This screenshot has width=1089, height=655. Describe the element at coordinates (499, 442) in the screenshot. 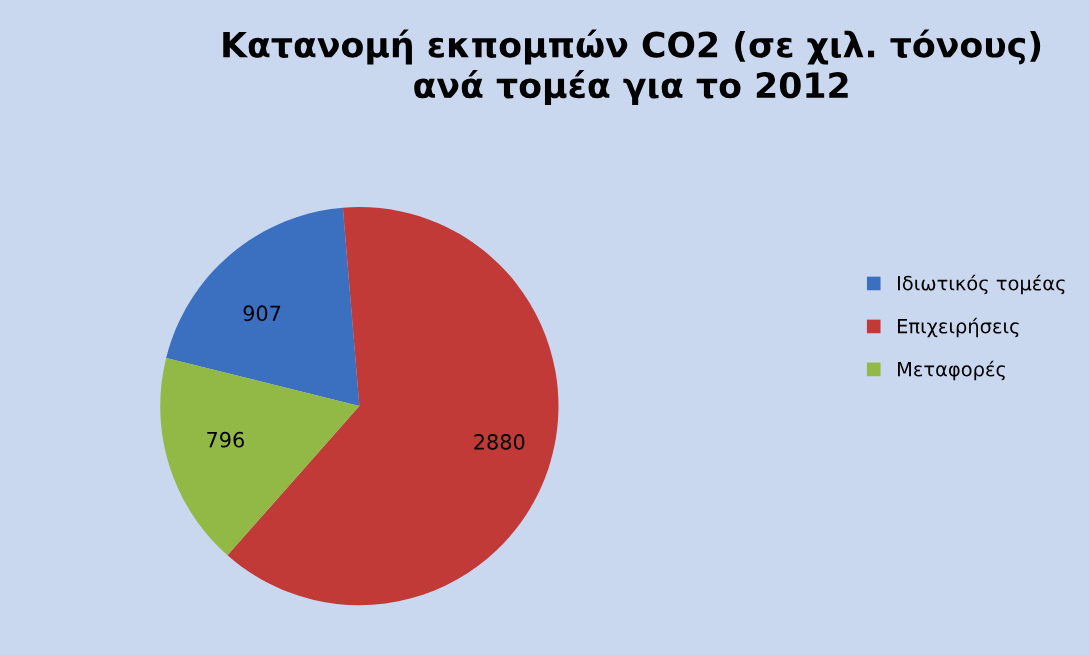

I see `data-label: 2880` at that location.